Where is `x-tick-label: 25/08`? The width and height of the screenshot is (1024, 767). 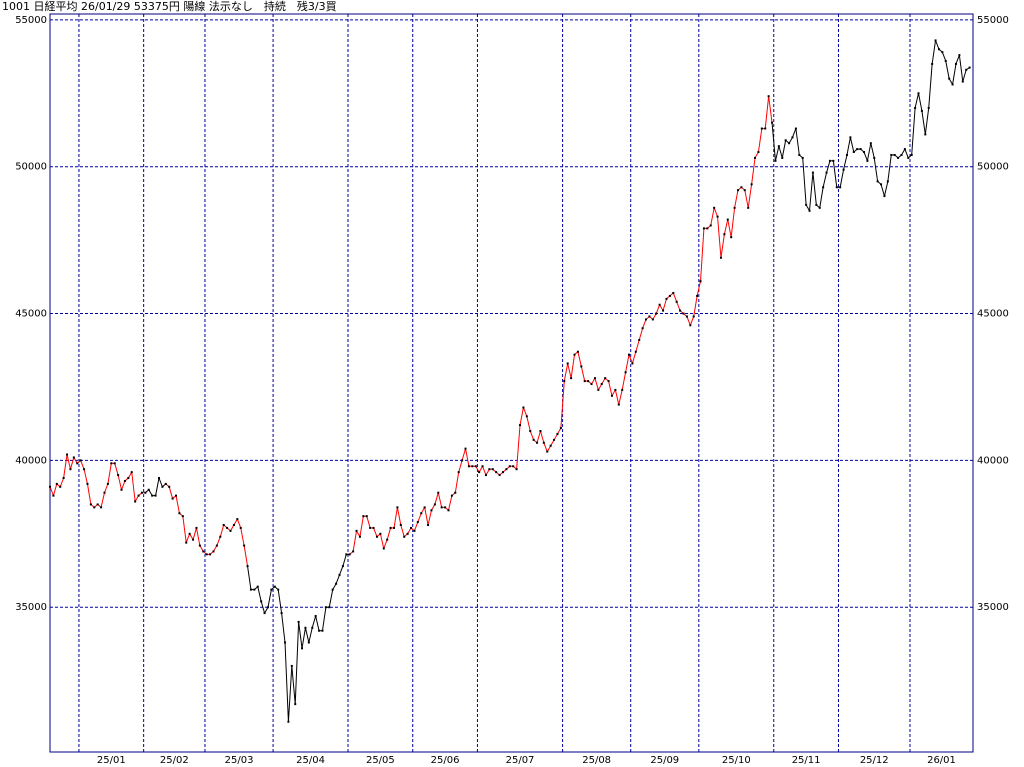
x-tick-label: 25/08 is located at coordinates (596, 760).